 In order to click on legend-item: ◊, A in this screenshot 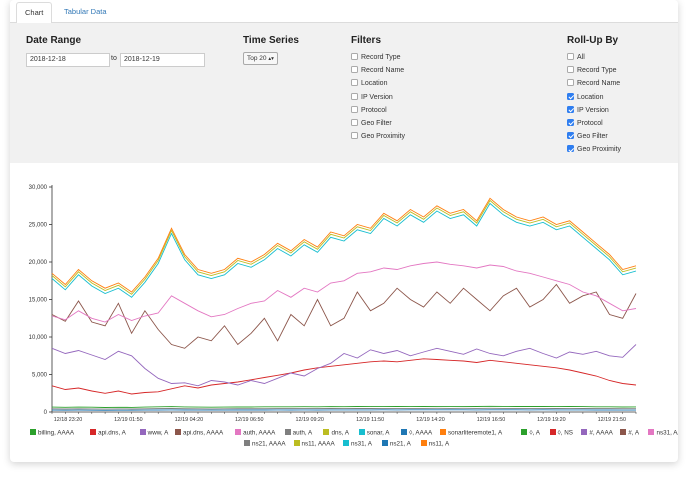, I will do `click(530, 433)`.